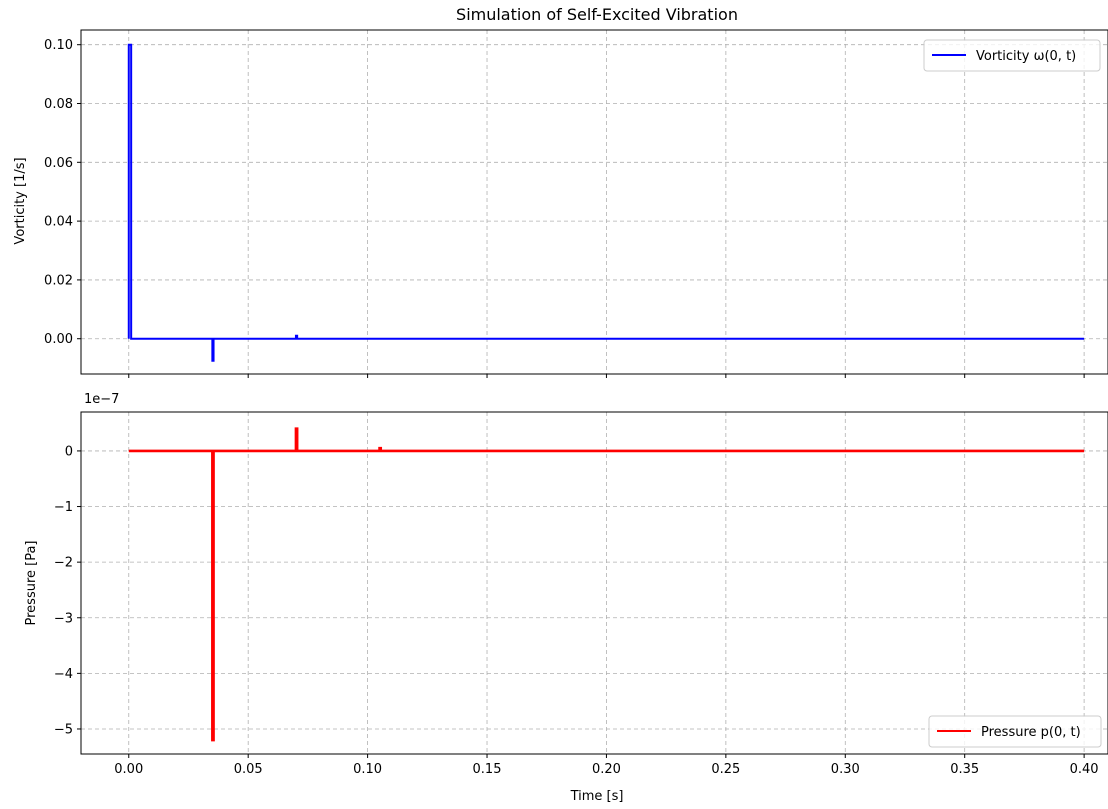  What do you see at coordinates (58, 222) in the screenshot?
I see `vorticity-y-tick-label: 0.04` at bounding box center [58, 222].